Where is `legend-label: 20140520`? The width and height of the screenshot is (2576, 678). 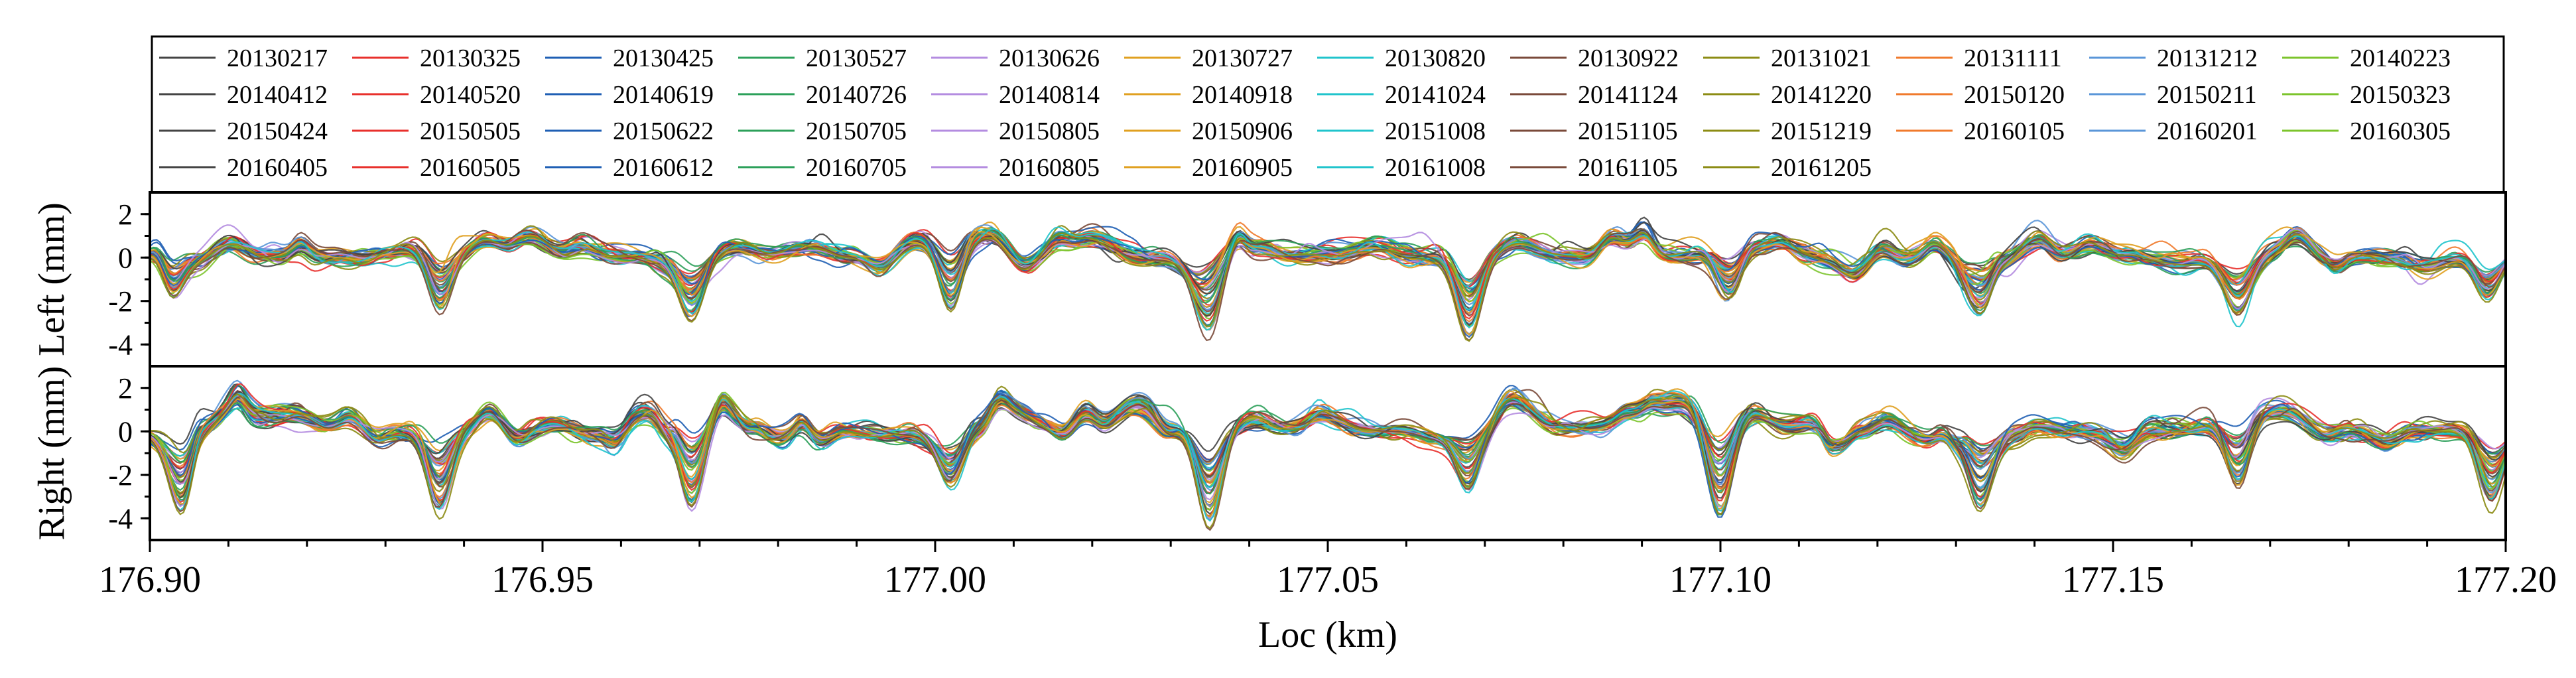
legend-label: 20140520 is located at coordinates (471, 95).